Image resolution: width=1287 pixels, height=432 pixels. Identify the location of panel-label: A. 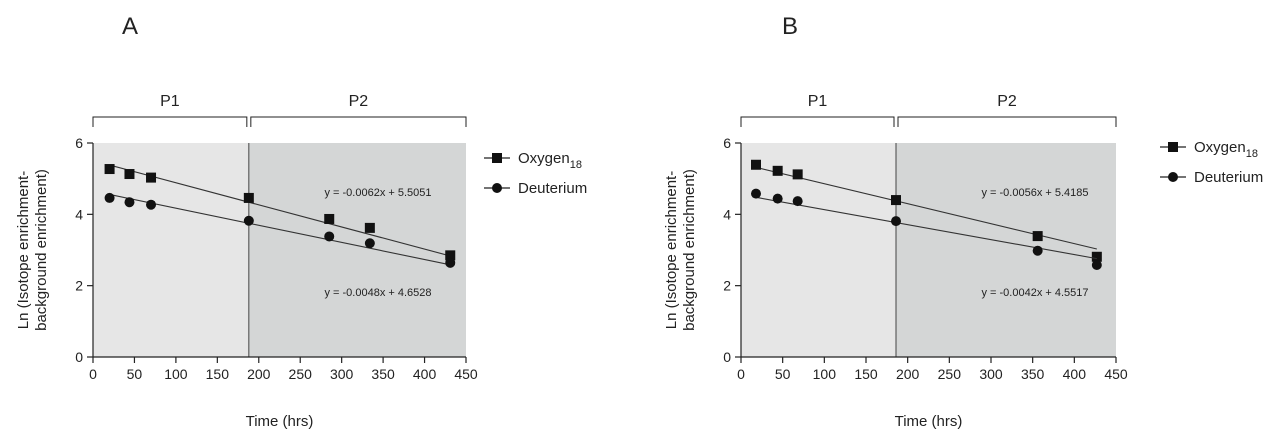
(130, 26).